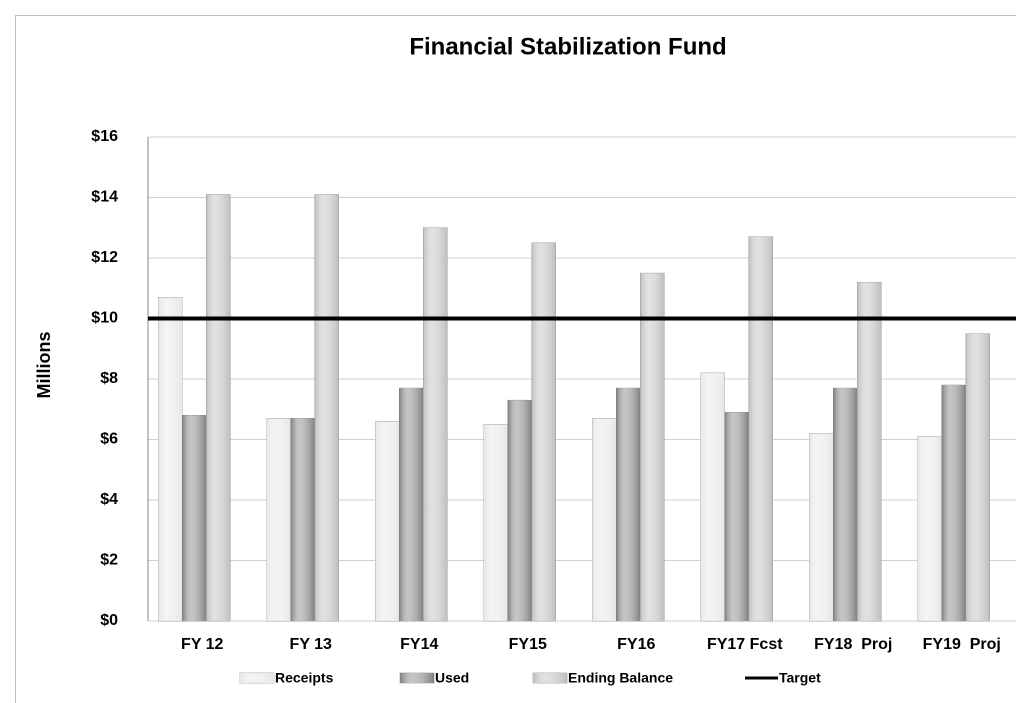 Image resolution: width=1016 pixels, height=703 pixels. I want to click on y-tick-label: $6, so click(109, 439).